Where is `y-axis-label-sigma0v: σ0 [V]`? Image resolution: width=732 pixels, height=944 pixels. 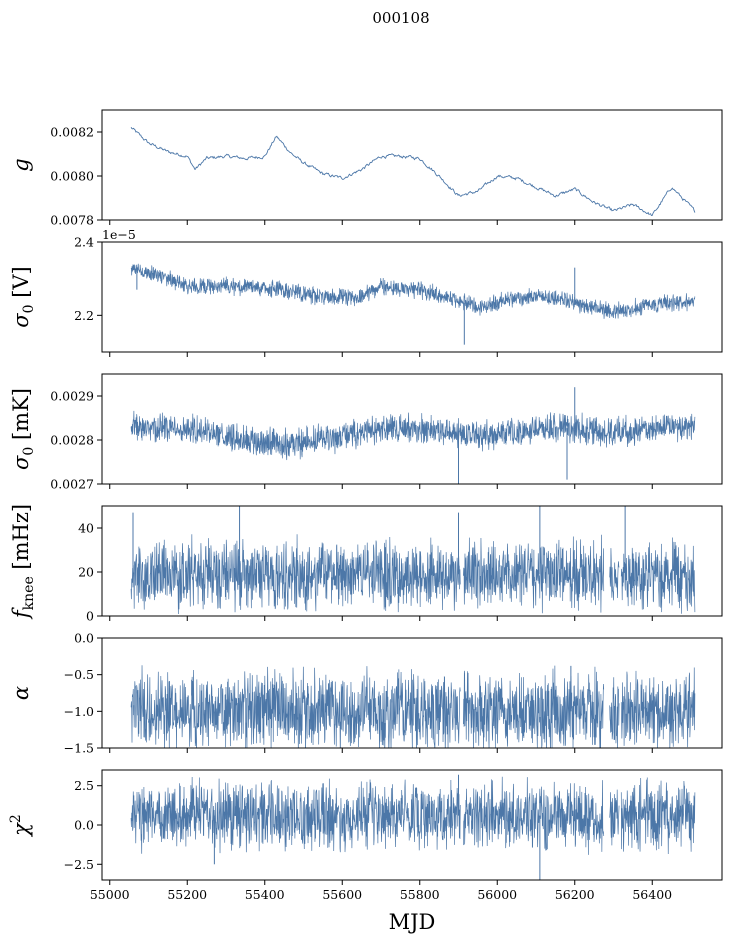 y-axis-label-sigma0v: σ0 [V] is located at coordinates (23, 297).